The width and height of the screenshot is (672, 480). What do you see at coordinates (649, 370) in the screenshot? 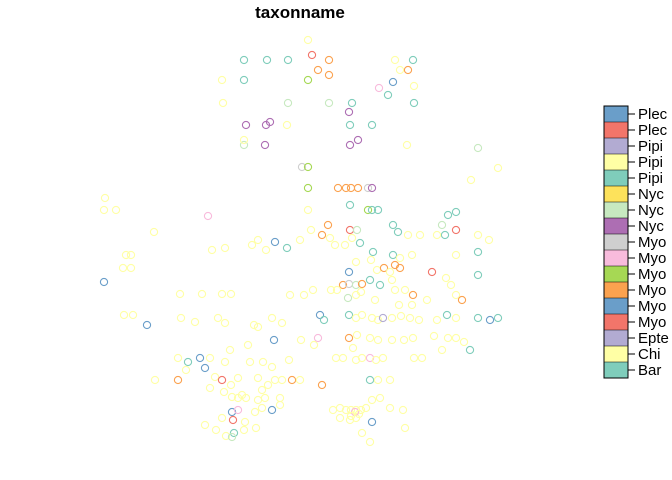
I see `legend-label: Bar` at bounding box center [649, 370].